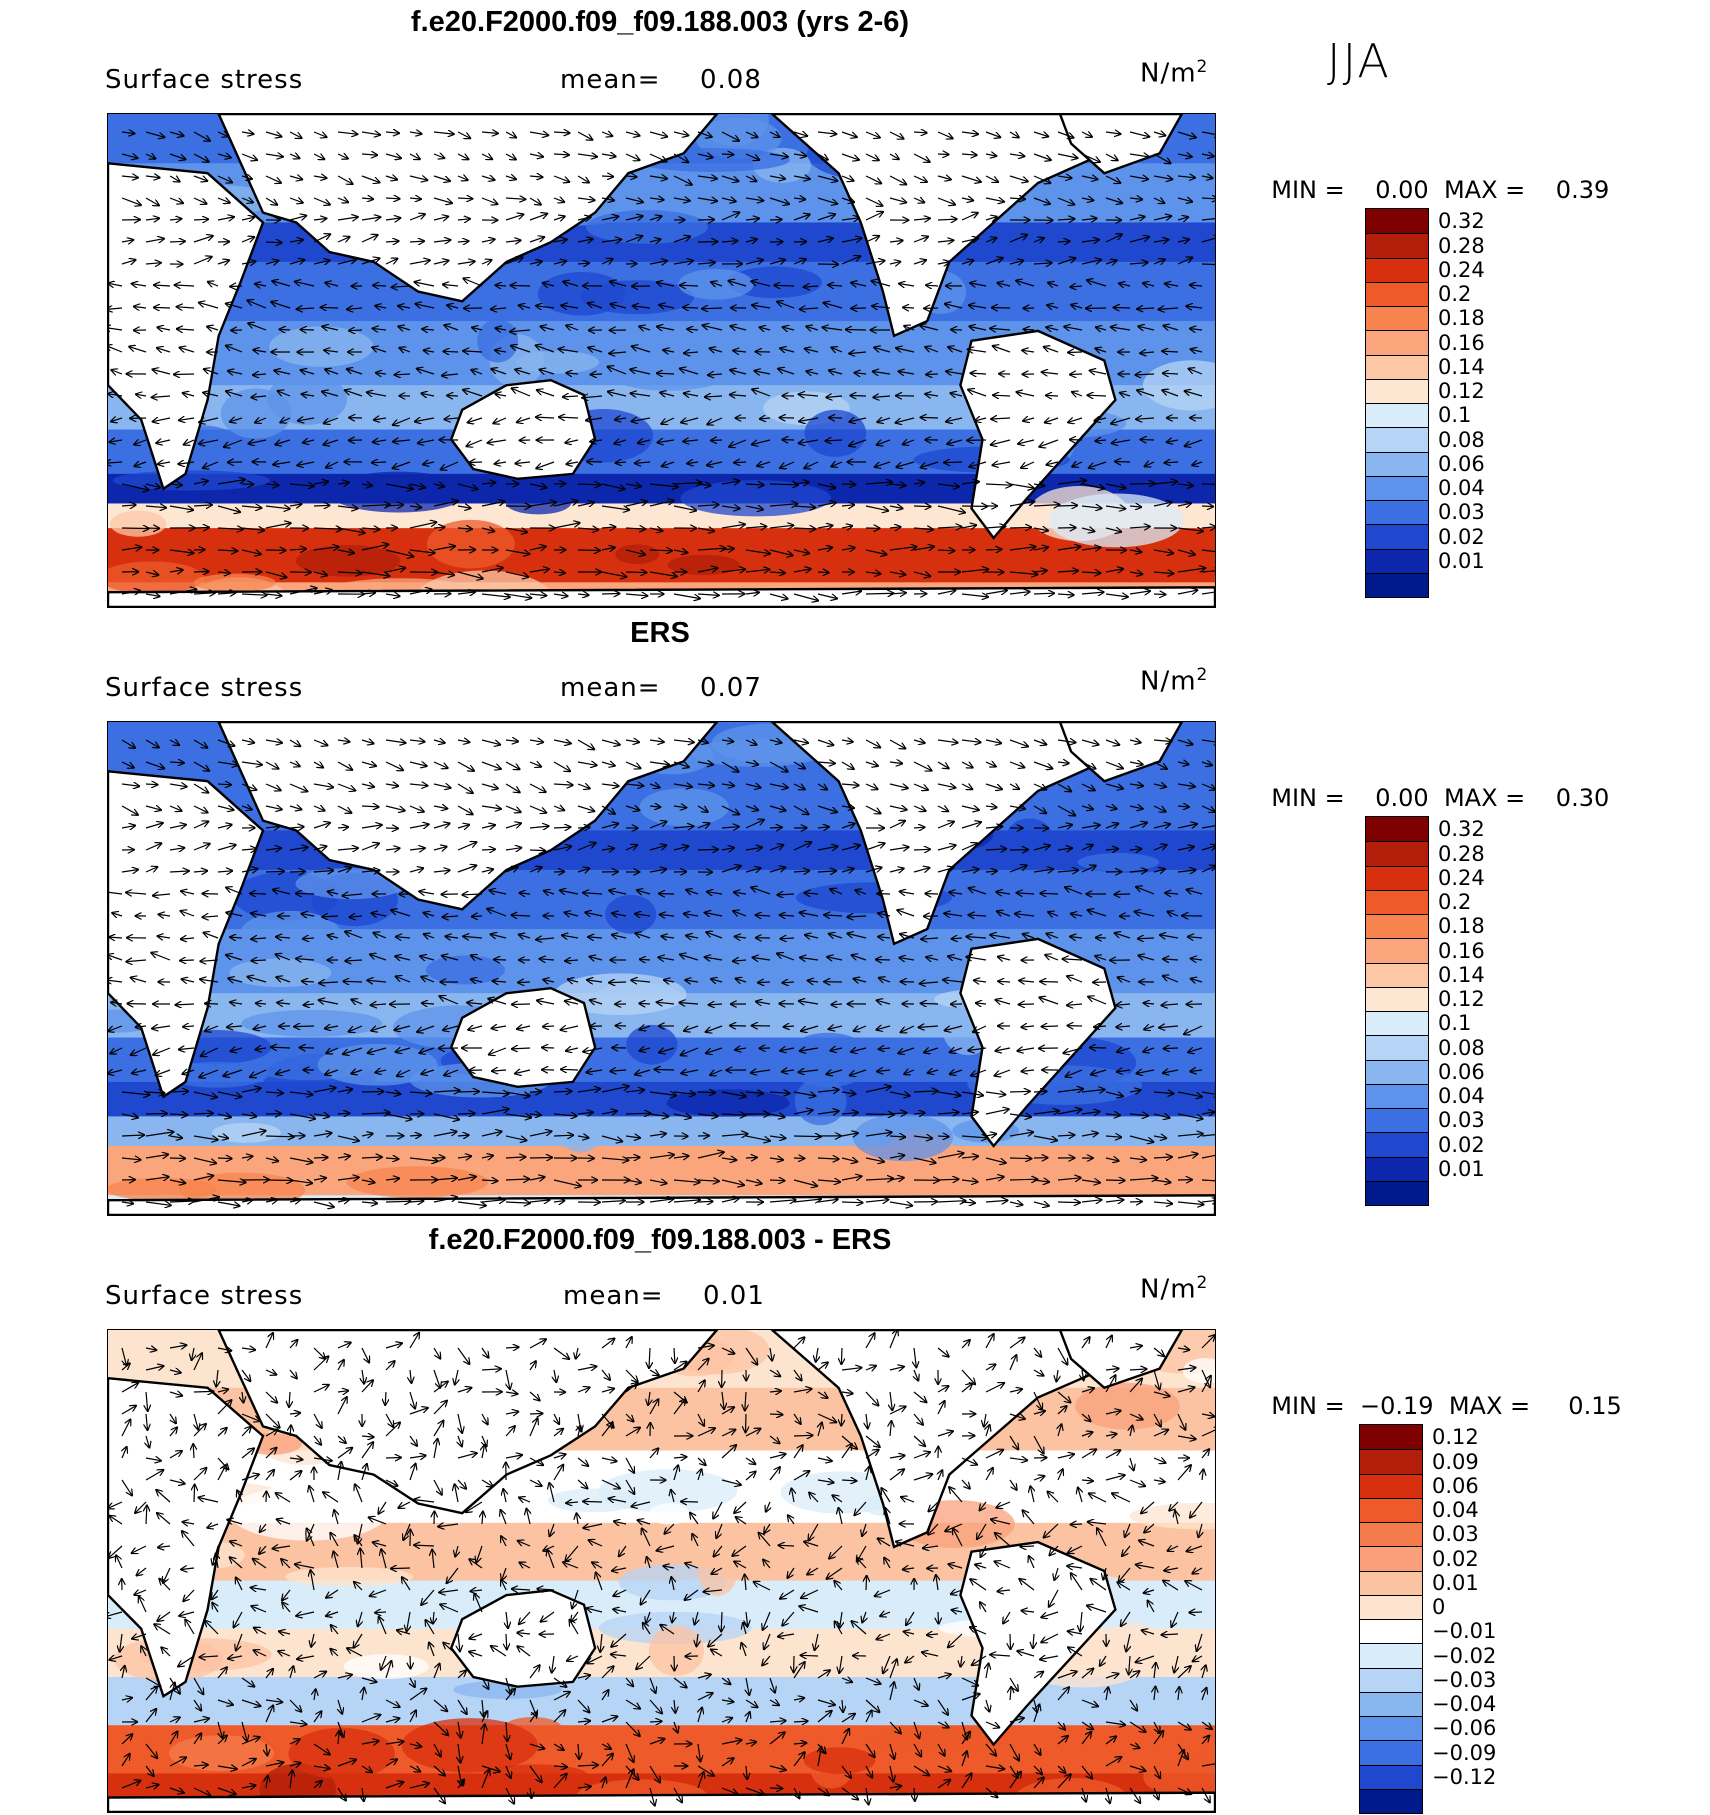 This screenshot has width=1710, height=1815. I want to click on panel-mean-value-diff: 0.01, so click(734, 1296).